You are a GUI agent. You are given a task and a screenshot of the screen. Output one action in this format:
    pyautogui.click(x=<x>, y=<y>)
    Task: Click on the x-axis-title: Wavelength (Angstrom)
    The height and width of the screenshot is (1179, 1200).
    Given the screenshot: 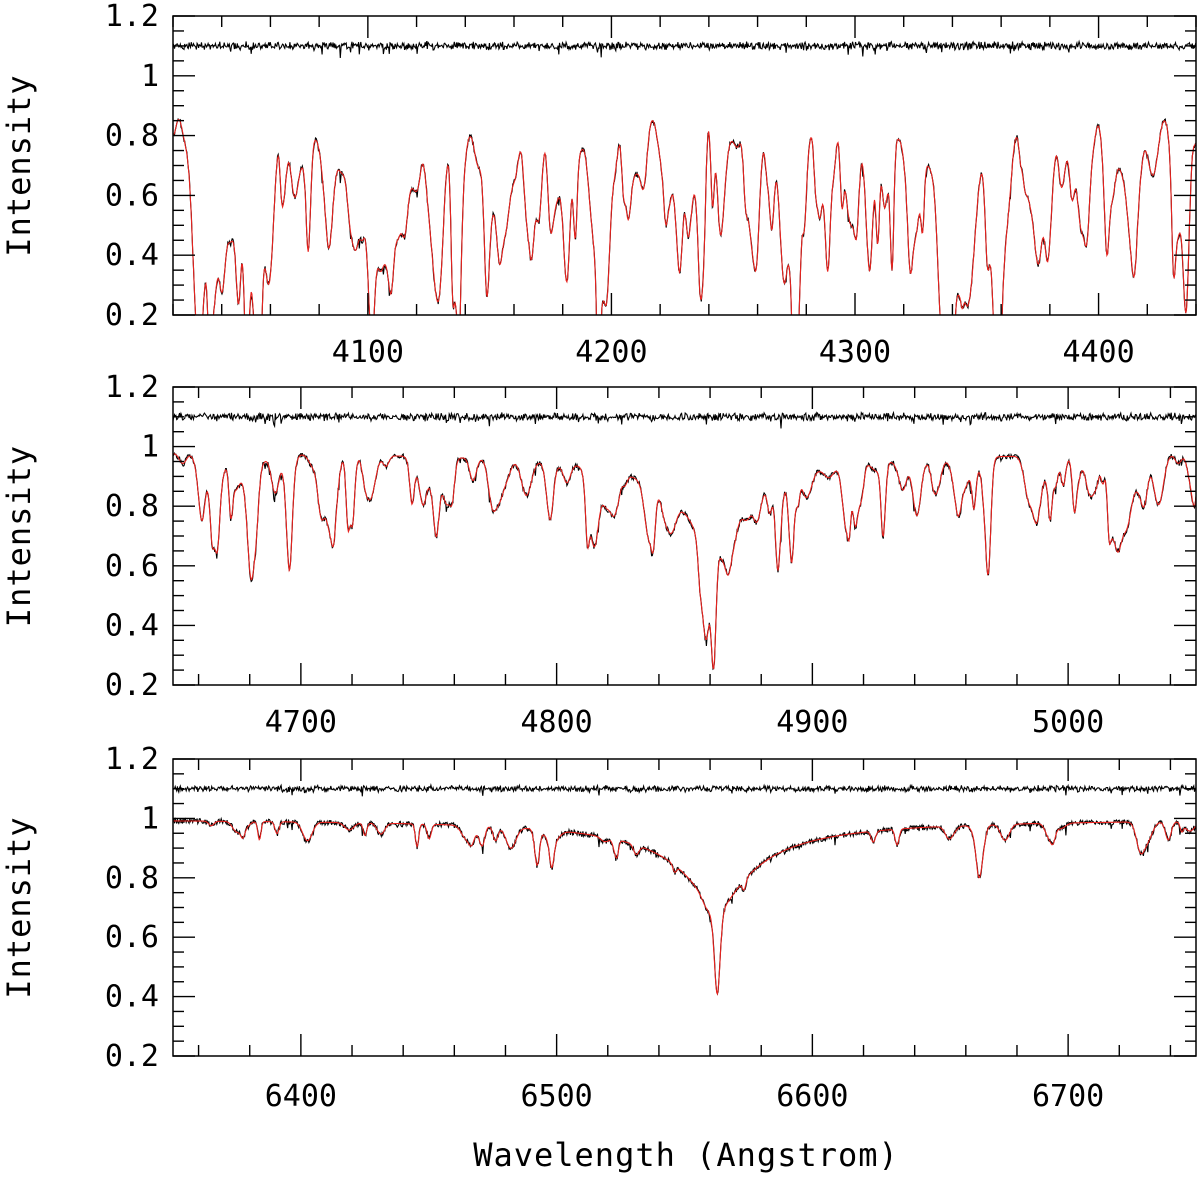 What is the action you would take?
    pyautogui.click(x=686, y=1155)
    